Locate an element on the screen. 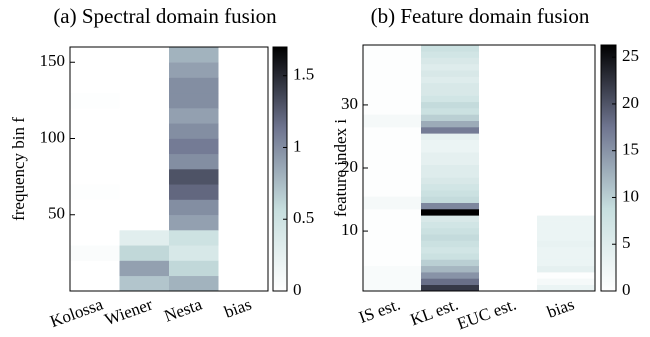 The width and height of the screenshot is (650, 337). colorbar-tick-label: 15 is located at coordinates (630, 149).